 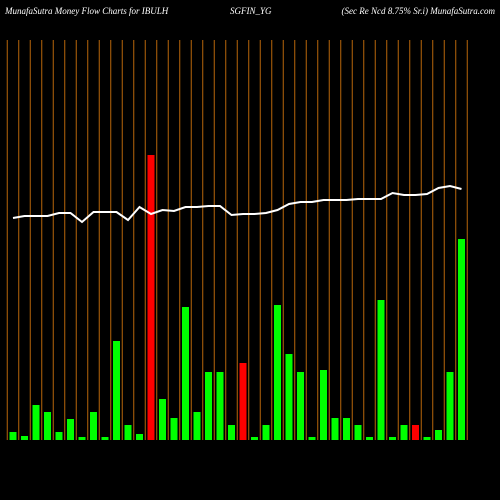 I want to click on chart-title: (Sec Re Ncd 8.75% Sr.i) MunafaSutra.com, so click(x=419, y=11).